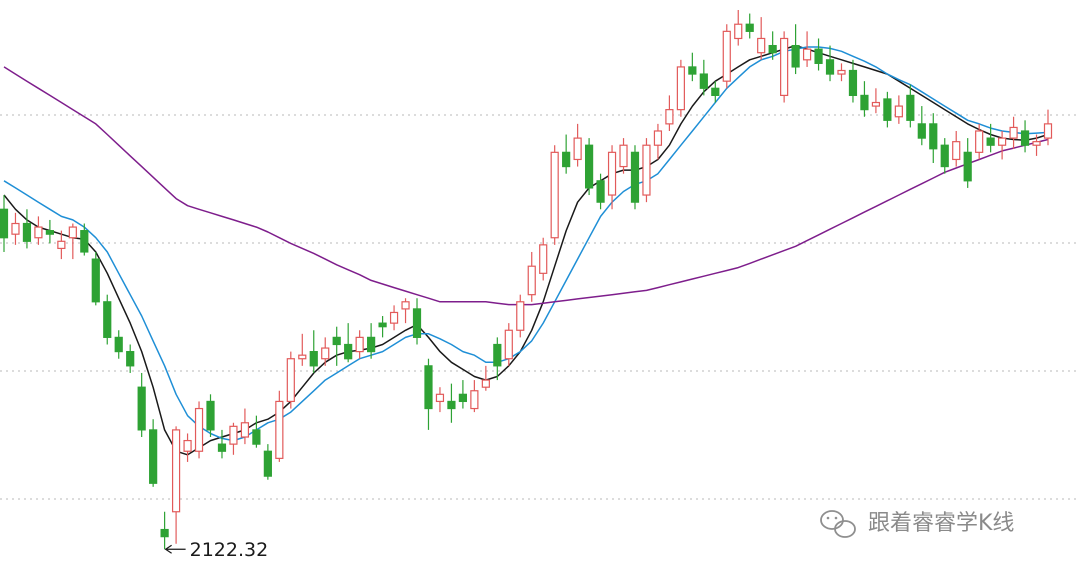 This screenshot has height=568, width=1080. I want to click on watermark-text: 跟着睿睿学K线, so click(941, 523).